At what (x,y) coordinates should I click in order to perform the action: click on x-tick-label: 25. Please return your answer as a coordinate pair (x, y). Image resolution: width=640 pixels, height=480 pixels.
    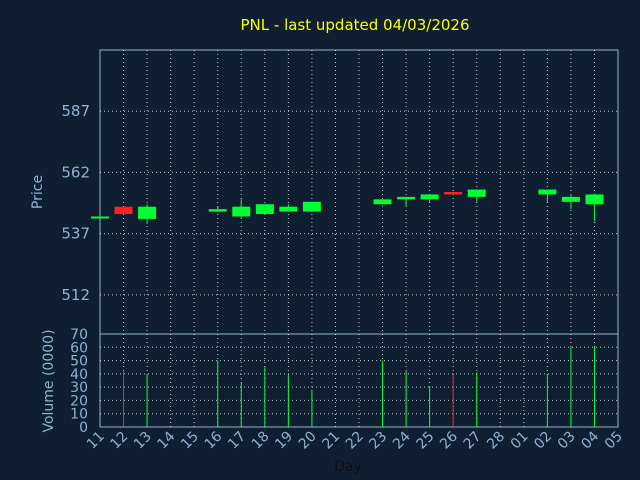
    Looking at the image, I should click on (426, 441).